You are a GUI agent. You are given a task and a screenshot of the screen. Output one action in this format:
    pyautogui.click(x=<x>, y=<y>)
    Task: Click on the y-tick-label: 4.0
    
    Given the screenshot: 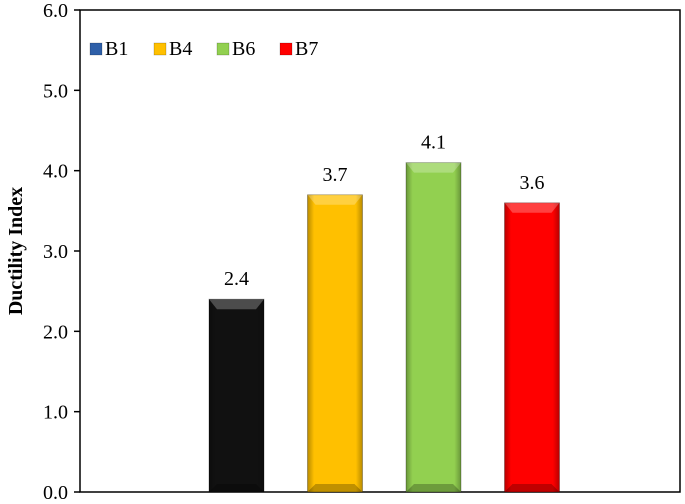 What is the action you would take?
    pyautogui.click(x=55, y=172)
    